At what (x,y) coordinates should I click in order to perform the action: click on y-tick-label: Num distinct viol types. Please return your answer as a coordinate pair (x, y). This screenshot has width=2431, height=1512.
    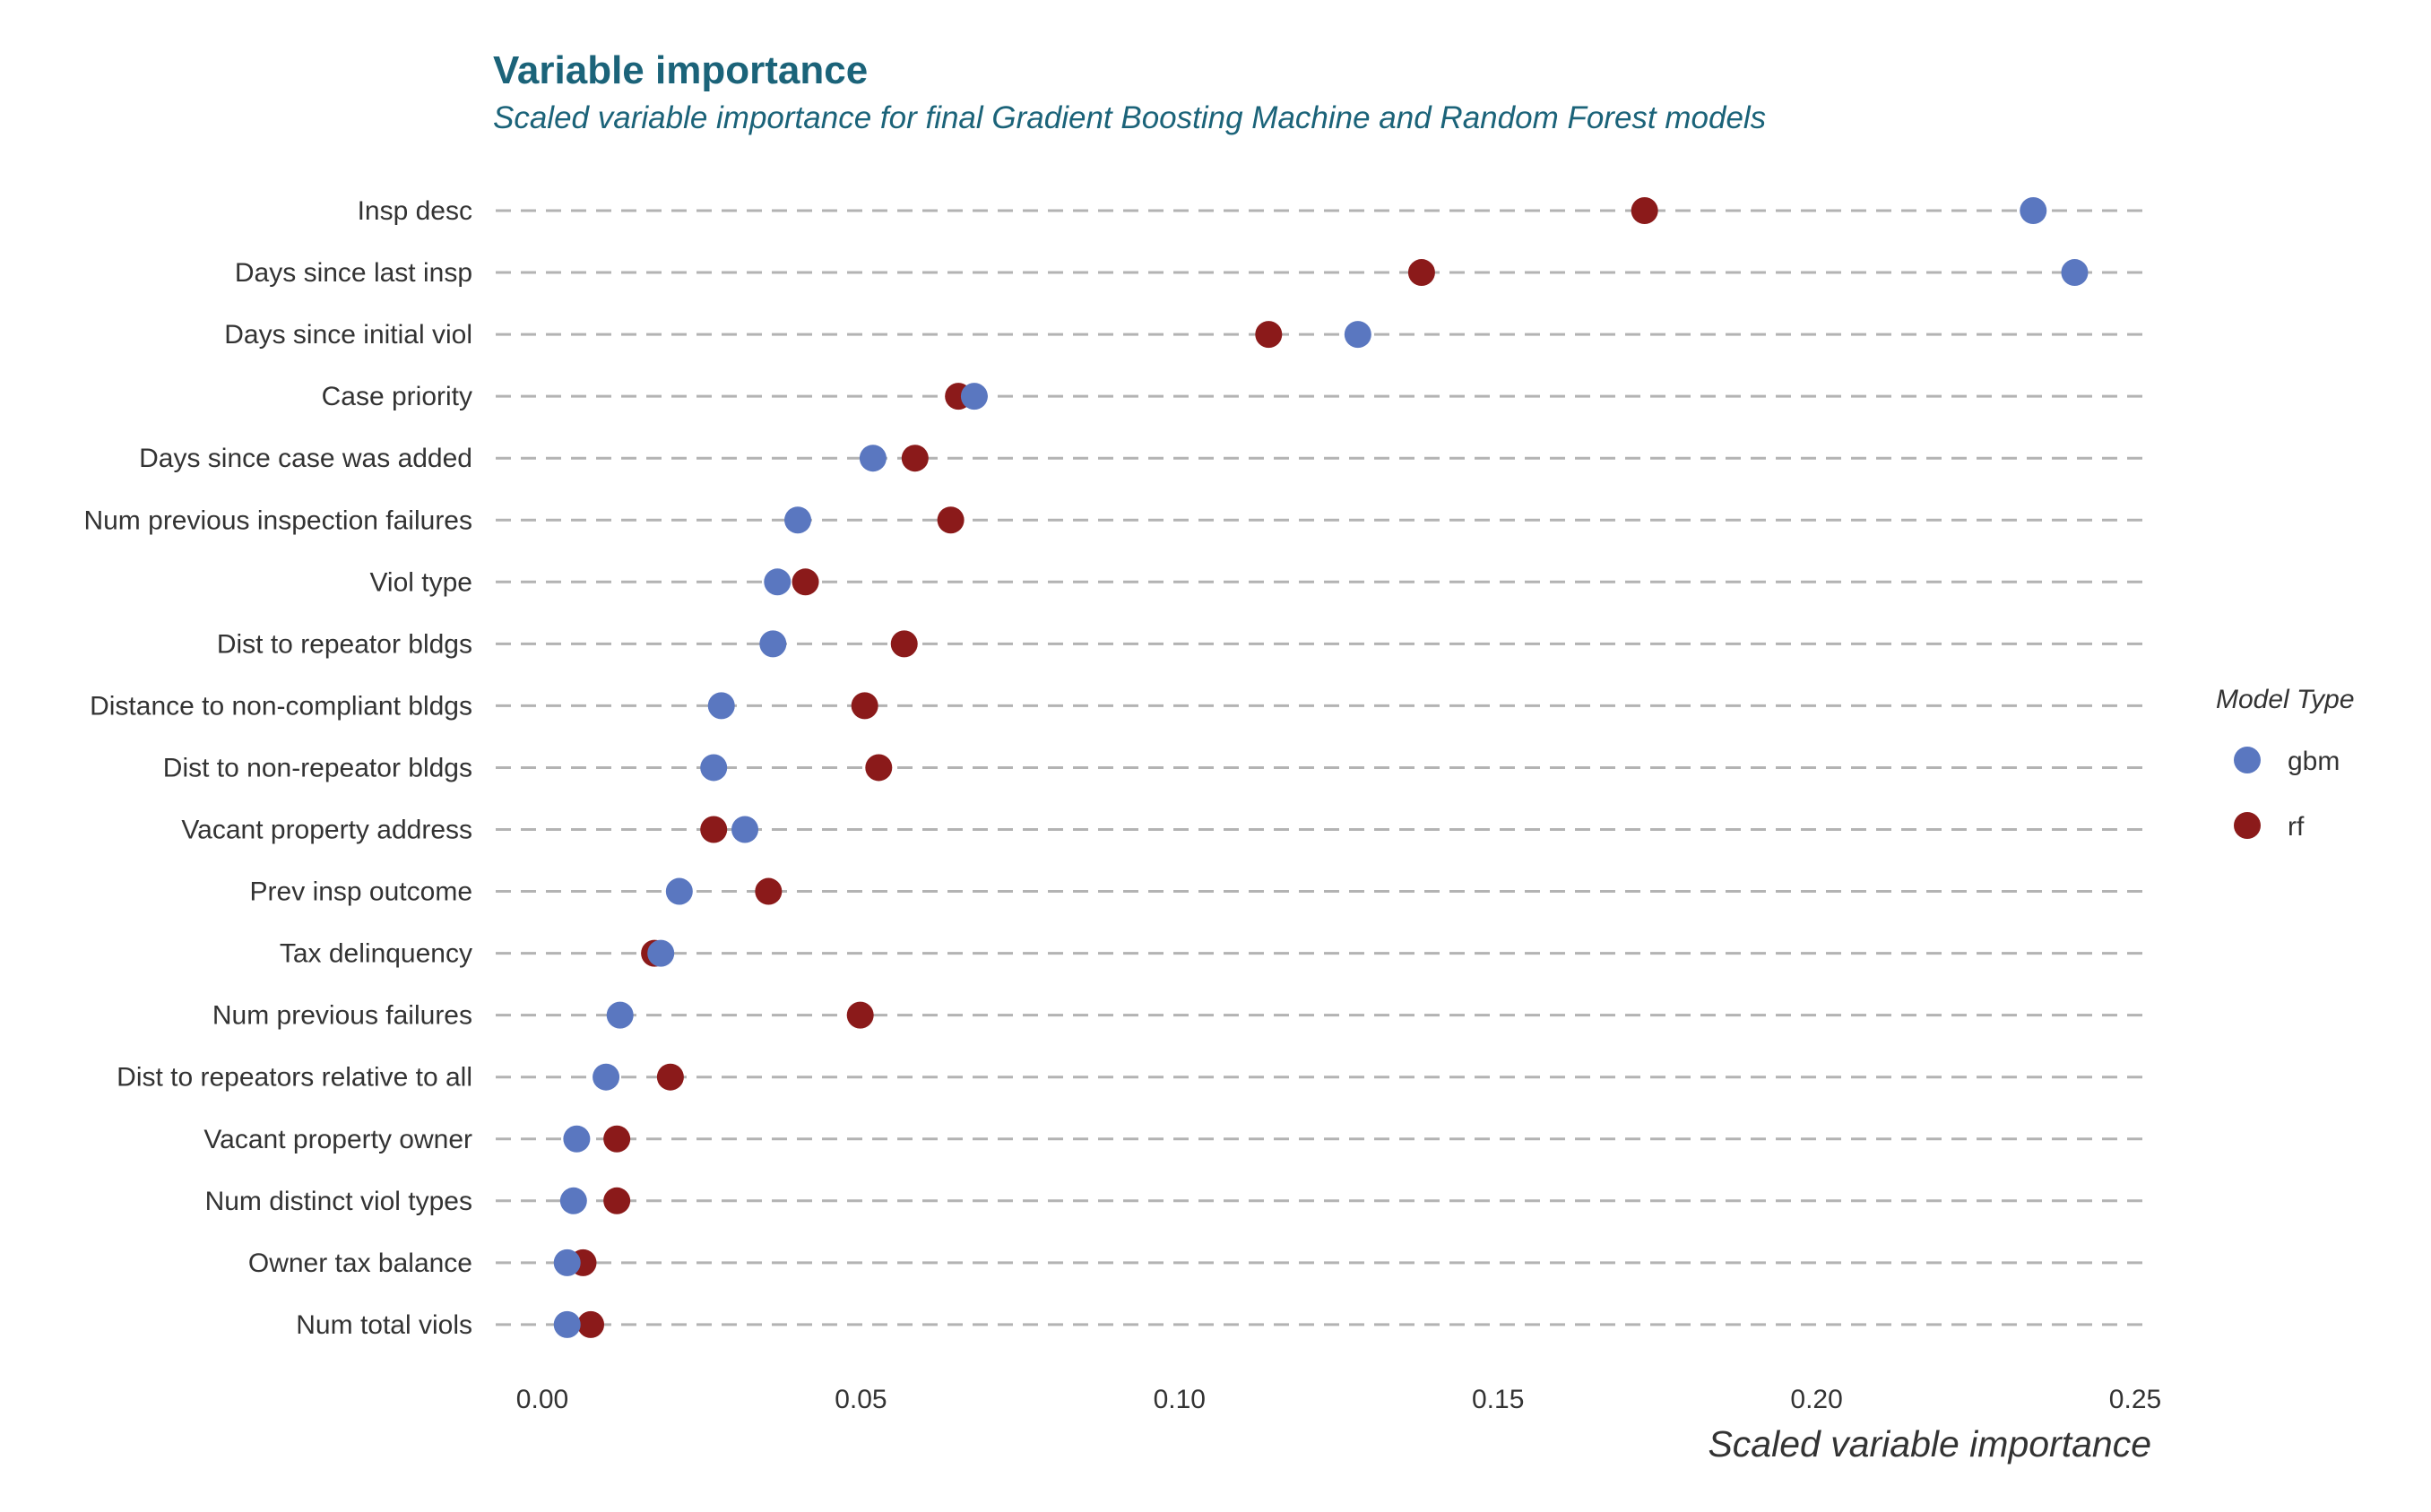
    Looking at the image, I should click on (338, 1201).